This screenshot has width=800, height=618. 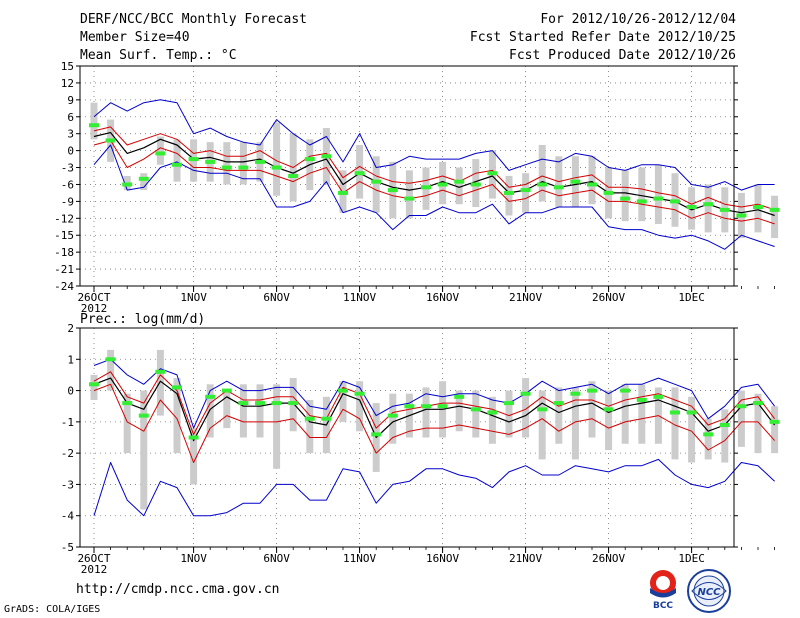 I want to click on y-tick-label: -2, so click(x=67, y=453).